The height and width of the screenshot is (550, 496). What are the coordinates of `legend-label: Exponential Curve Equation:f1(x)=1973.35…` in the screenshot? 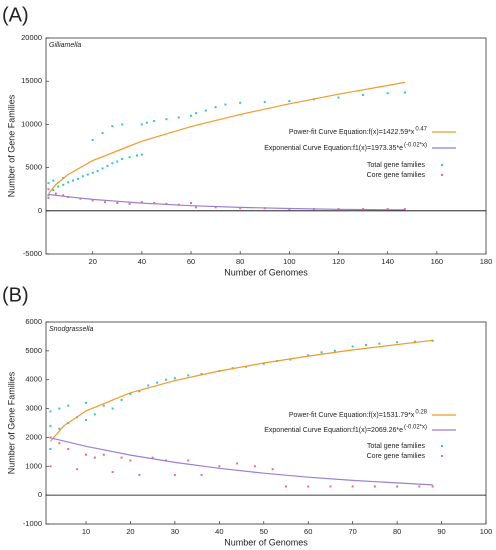 It's located at (333, 148).